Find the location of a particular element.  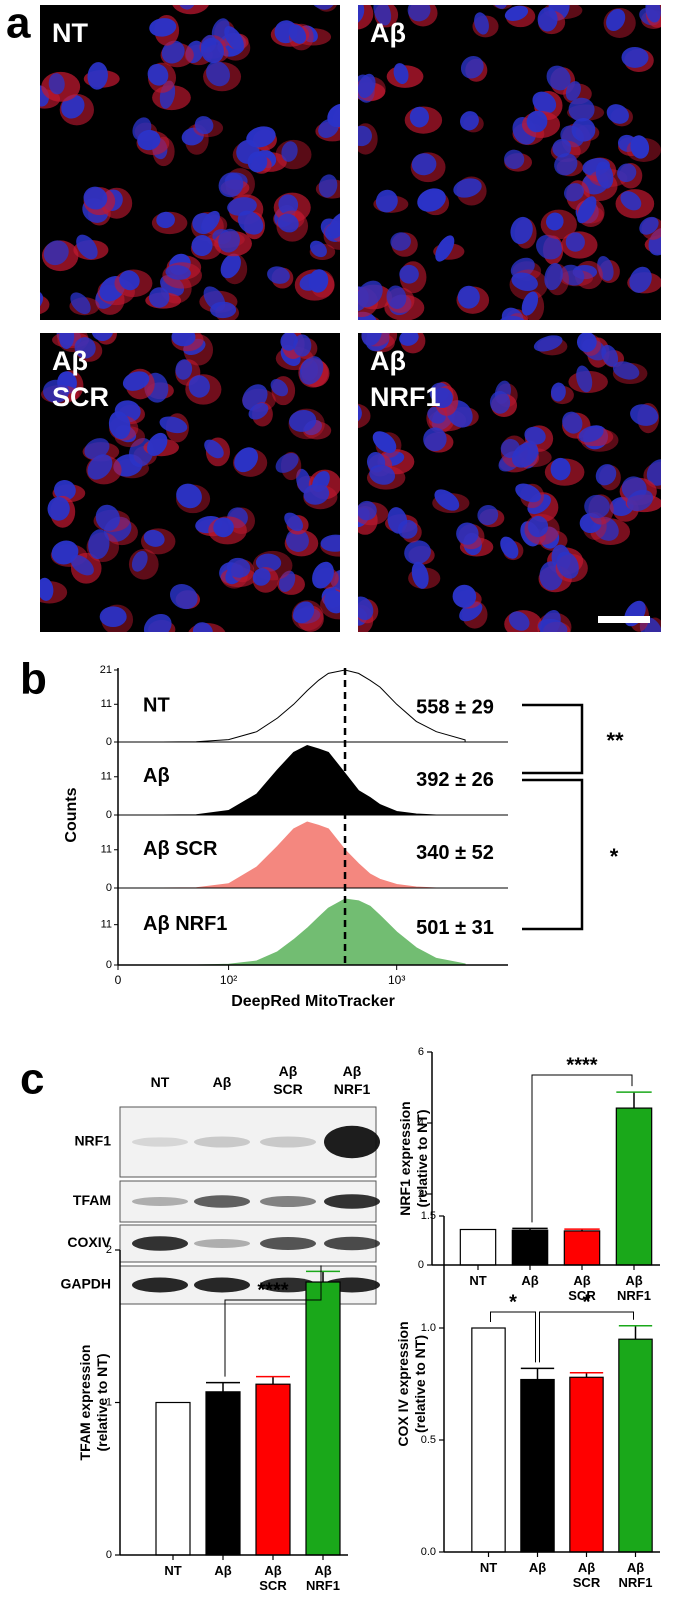

blot-column-label: Aβ is located at coordinates (222, 1082).